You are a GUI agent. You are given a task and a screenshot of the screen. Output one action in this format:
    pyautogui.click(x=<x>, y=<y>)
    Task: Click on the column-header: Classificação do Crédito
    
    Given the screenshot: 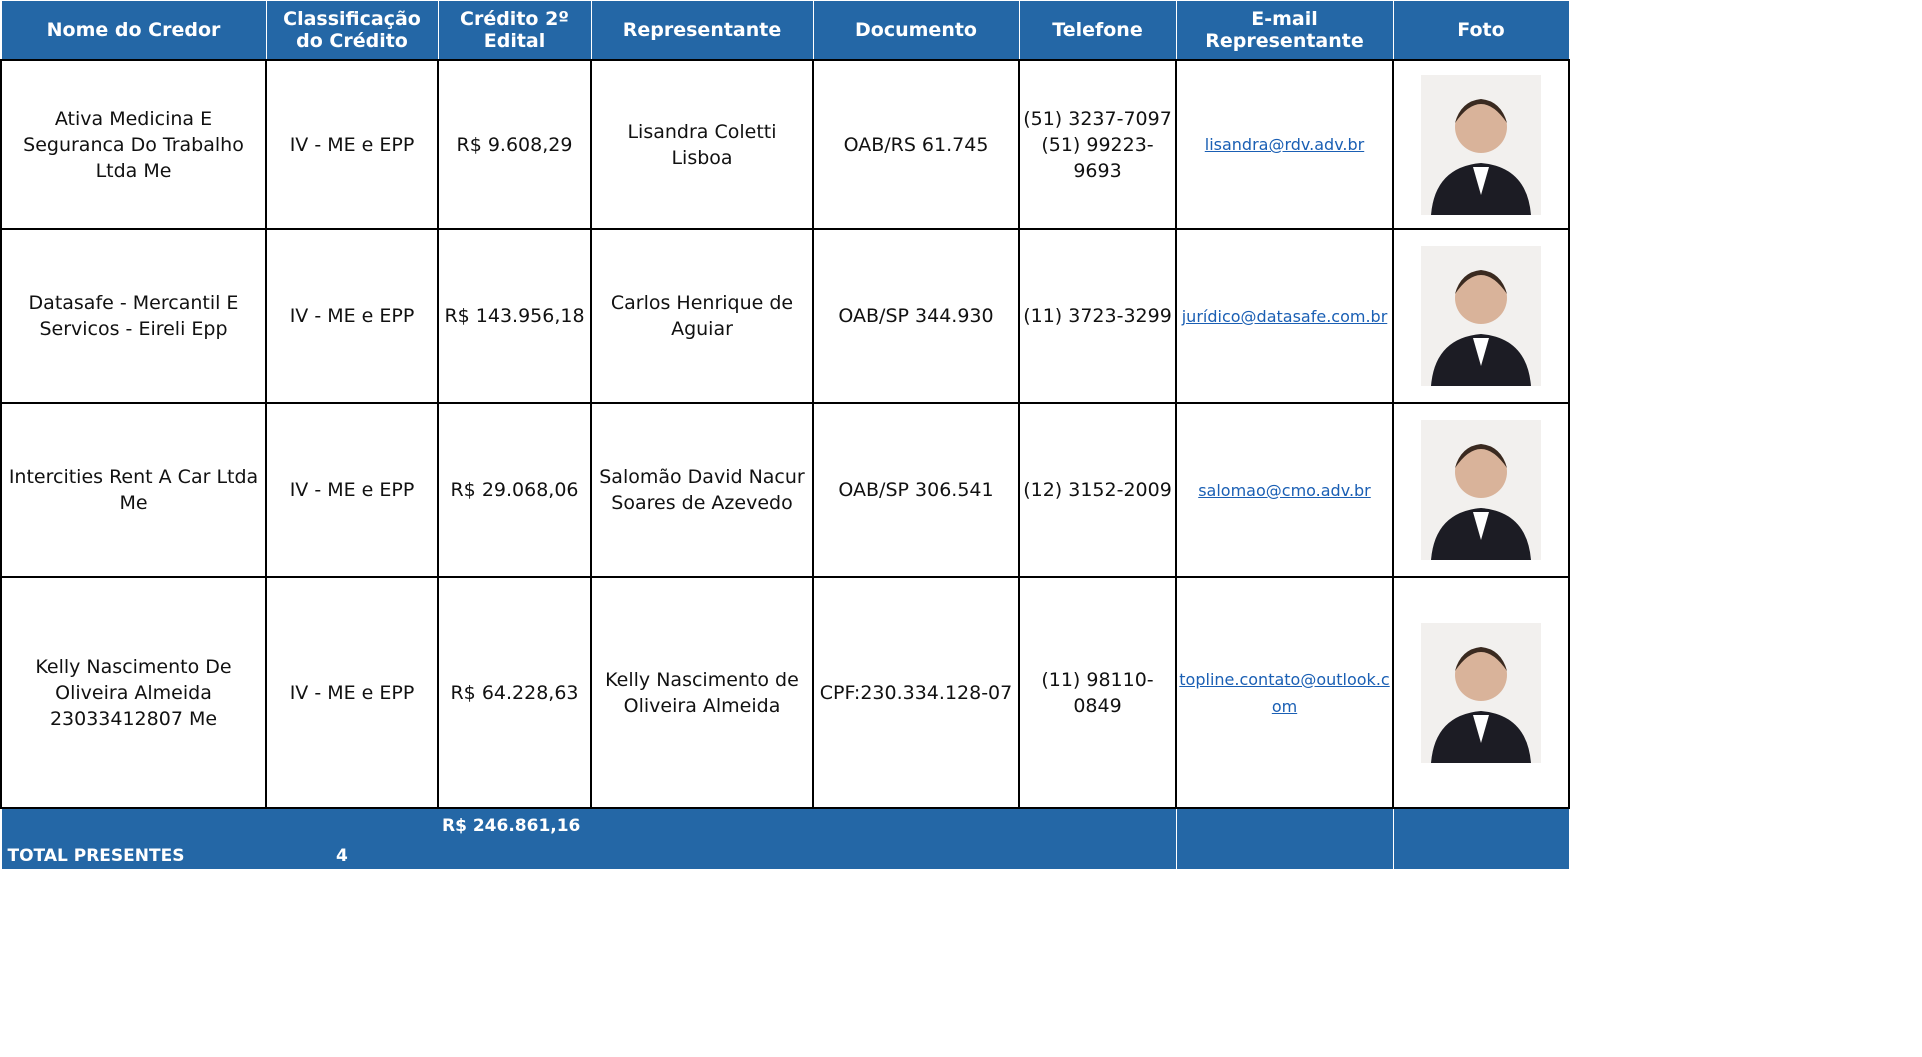 What is the action you would take?
    pyautogui.click(x=352, y=30)
    